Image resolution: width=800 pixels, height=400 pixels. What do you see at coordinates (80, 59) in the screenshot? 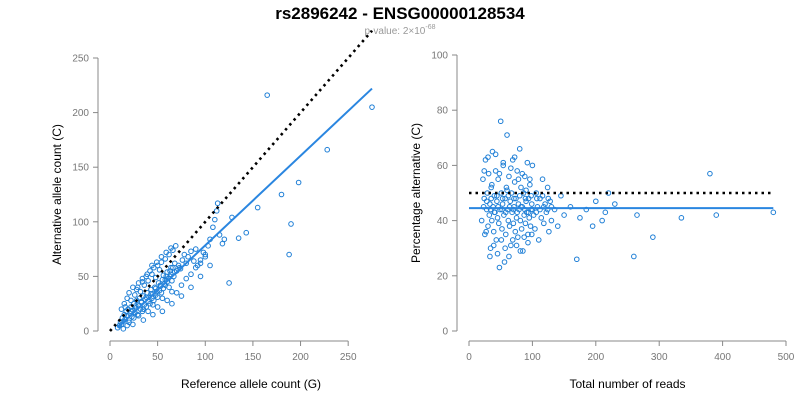
I see `y-tick-label: 250` at bounding box center [80, 59].